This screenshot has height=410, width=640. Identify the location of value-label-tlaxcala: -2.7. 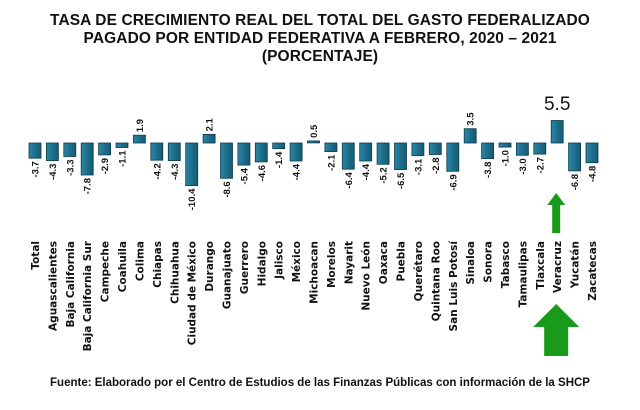
(540, 165).